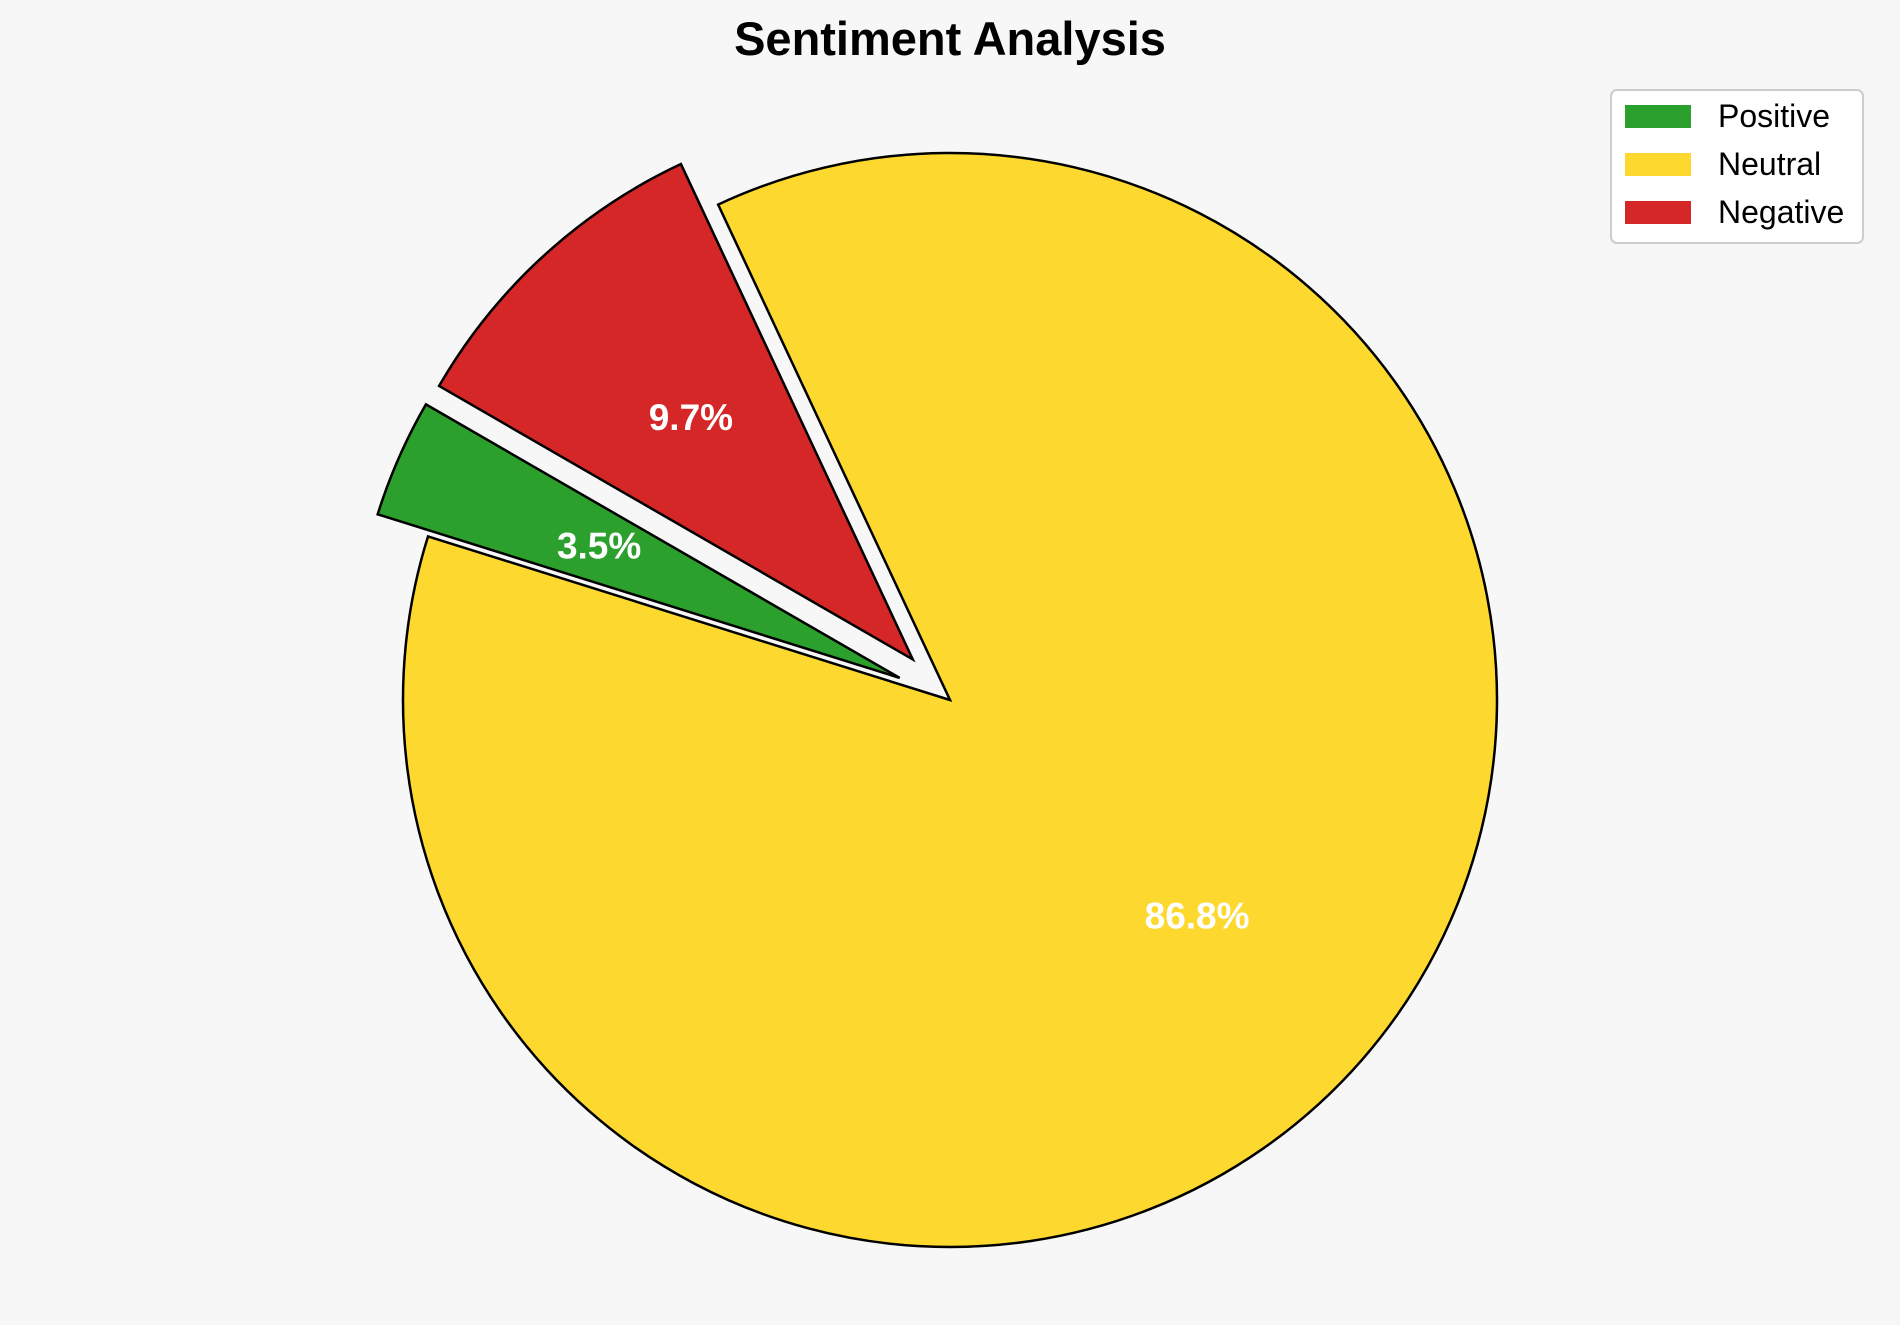  Describe the element at coordinates (691, 417) in the screenshot. I see `slice-label-negative: 9.7%` at that location.